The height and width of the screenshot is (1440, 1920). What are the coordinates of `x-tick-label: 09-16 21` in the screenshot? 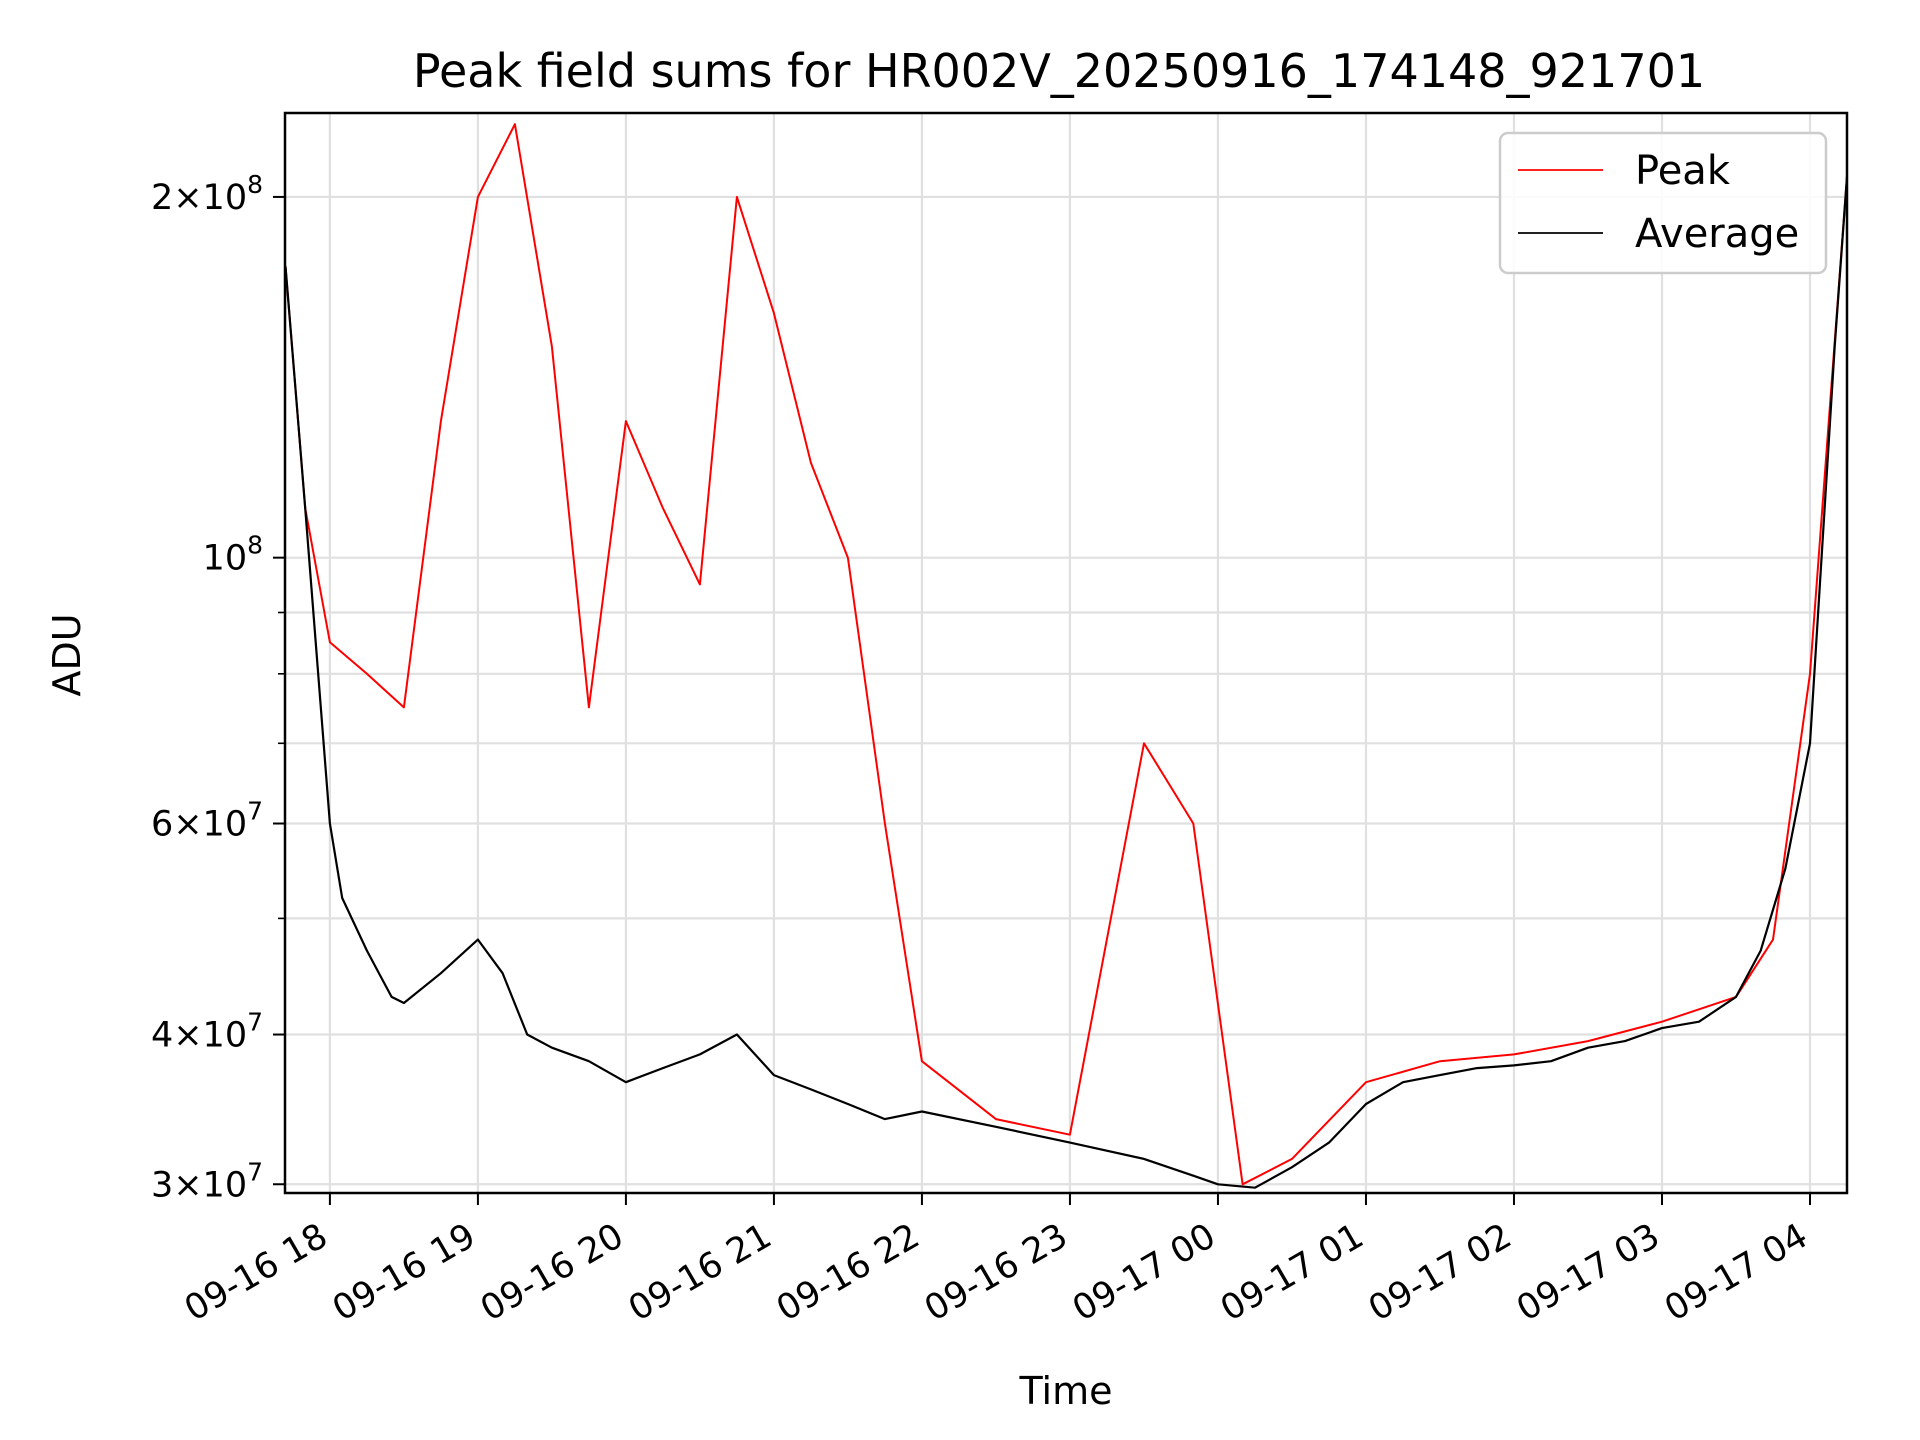 It's located at (700, 1272).